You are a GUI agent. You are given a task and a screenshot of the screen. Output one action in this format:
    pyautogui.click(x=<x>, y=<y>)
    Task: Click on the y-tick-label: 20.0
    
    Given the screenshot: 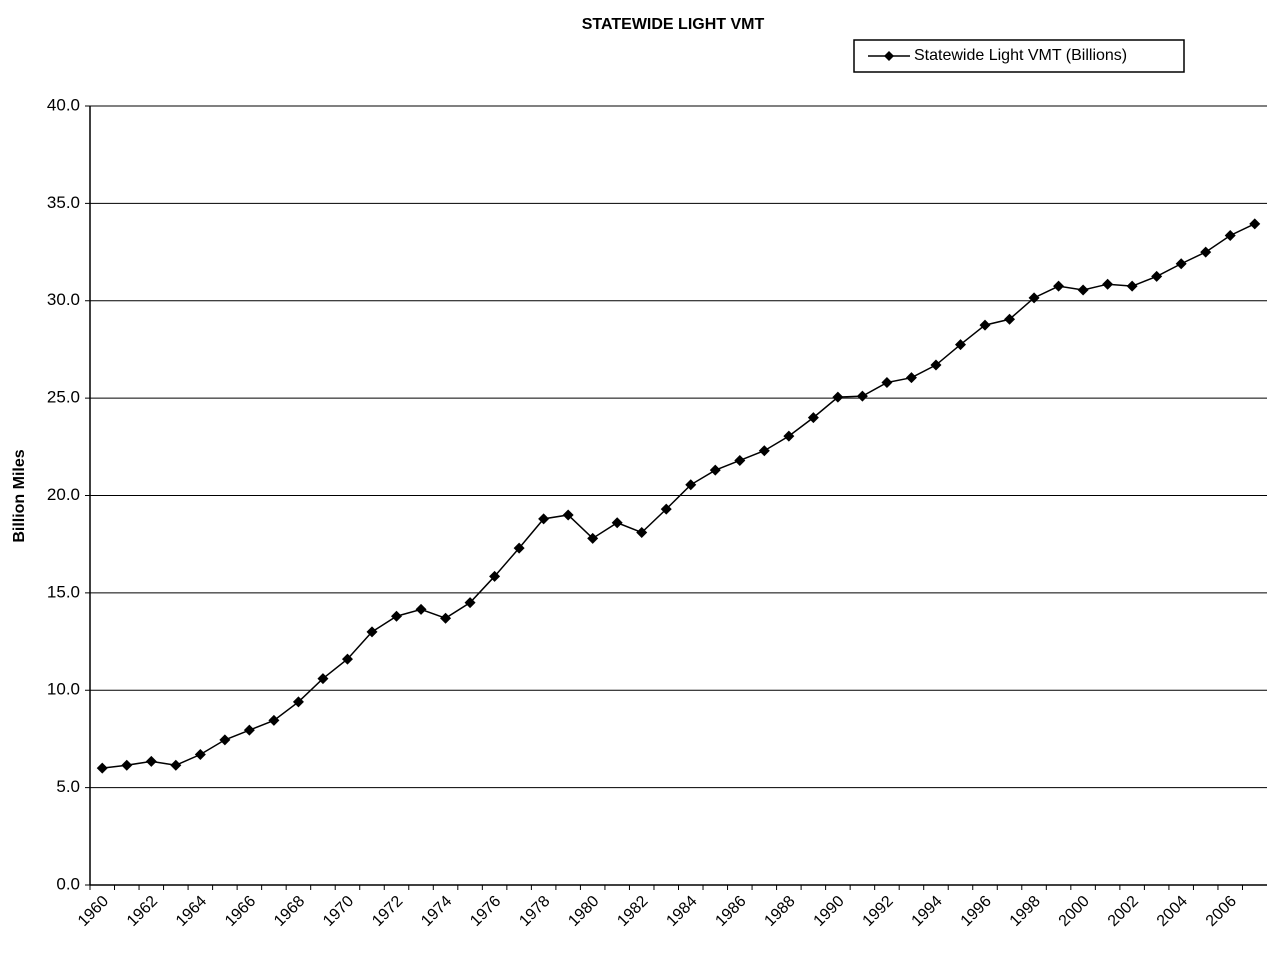 What is the action you would take?
    pyautogui.click(x=63, y=494)
    